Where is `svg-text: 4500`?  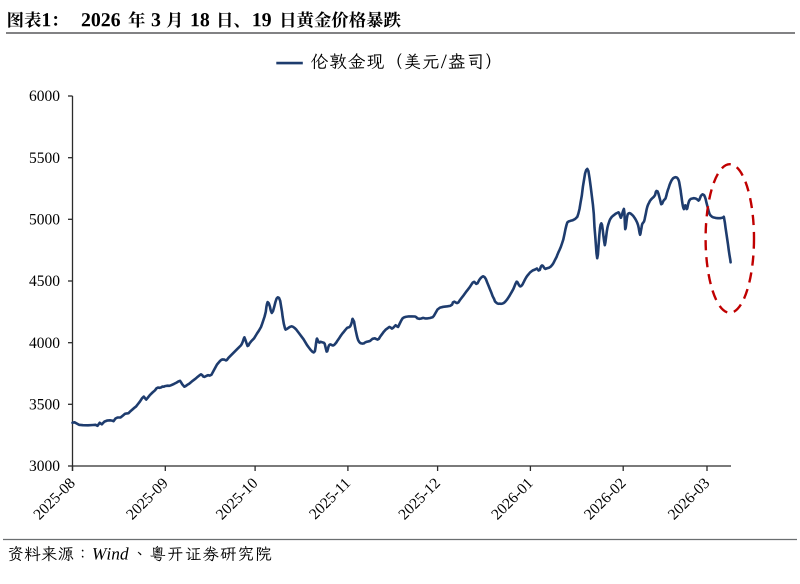 svg-text: 4500 is located at coordinates (44, 281).